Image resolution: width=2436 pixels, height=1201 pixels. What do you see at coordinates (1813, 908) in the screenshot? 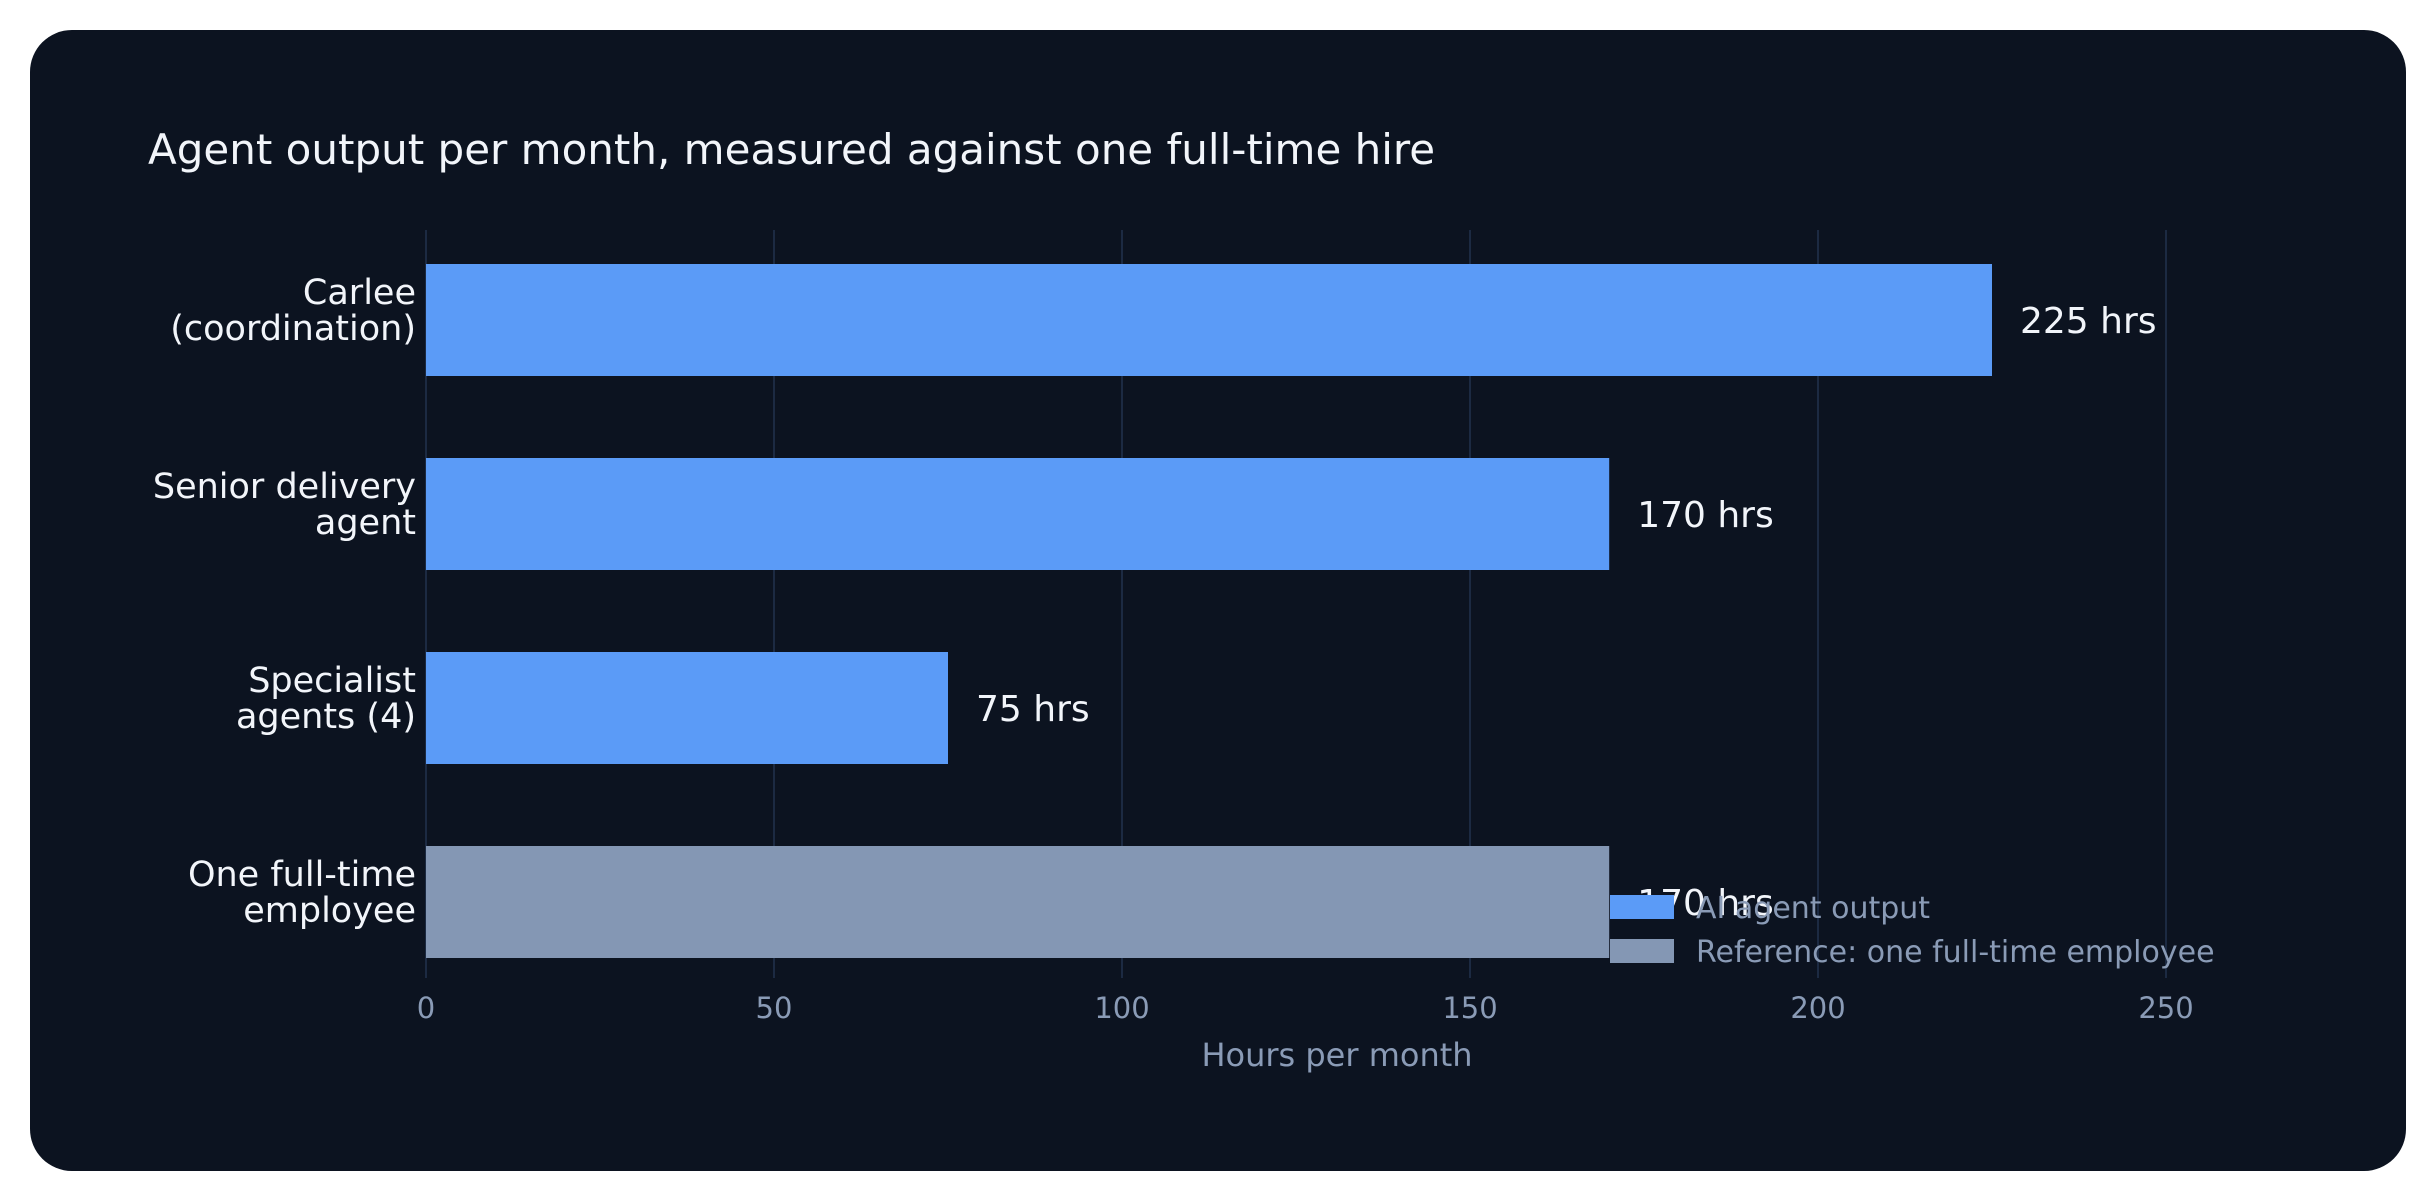
I see `legend-label-ai: AI agent output` at bounding box center [1813, 908].